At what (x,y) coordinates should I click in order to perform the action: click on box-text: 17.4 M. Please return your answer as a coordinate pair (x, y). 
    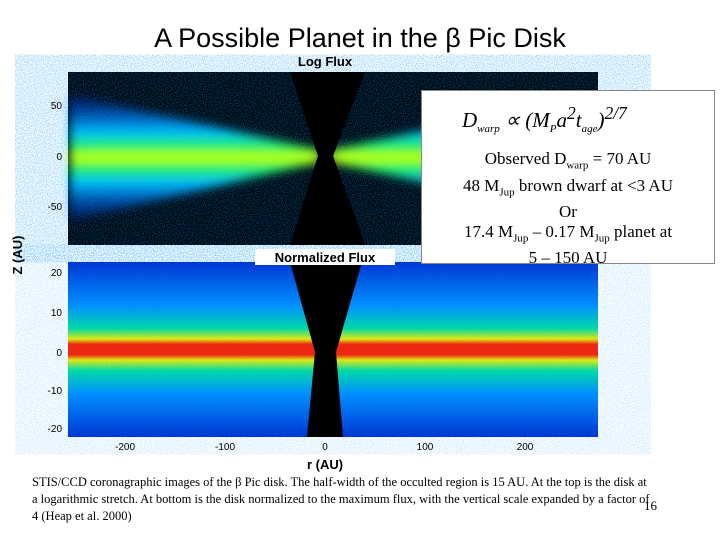
    Looking at the image, I should click on (488, 231).